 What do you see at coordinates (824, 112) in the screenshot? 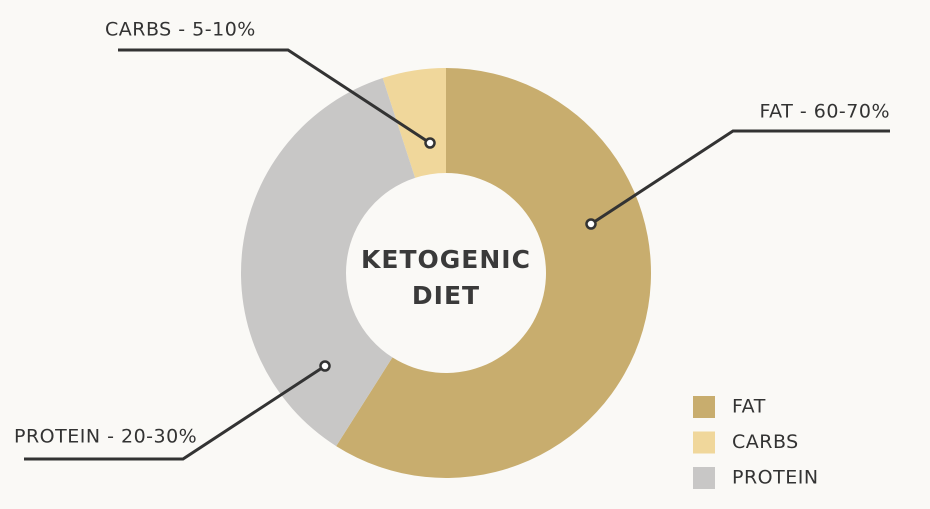
I see `annotation: FAT - 60-70%` at bounding box center [824, 112].